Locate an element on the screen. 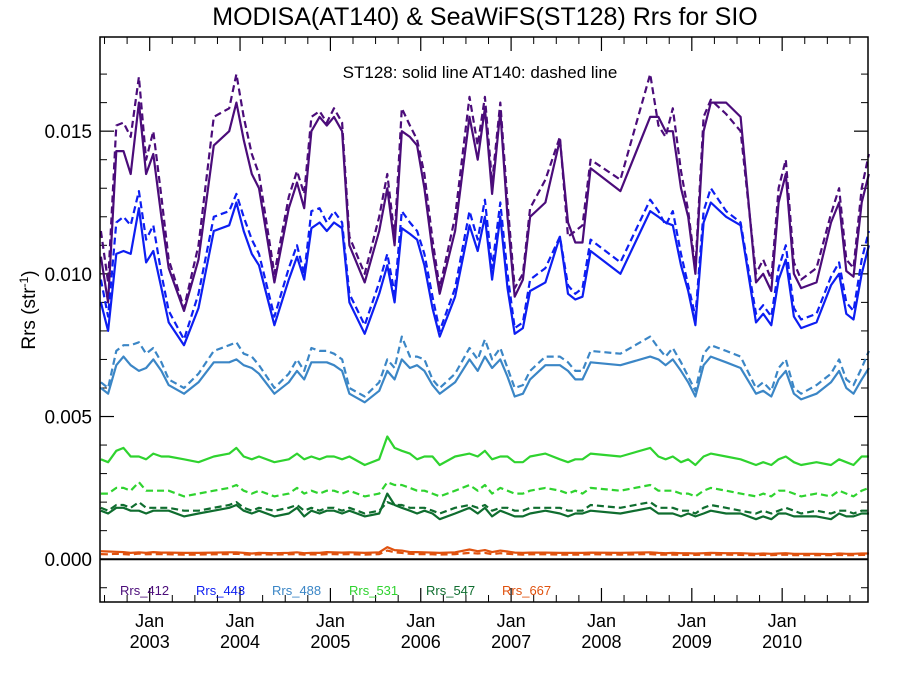  series-rrs-488-dashed-line is located at coordinates (485, 366).